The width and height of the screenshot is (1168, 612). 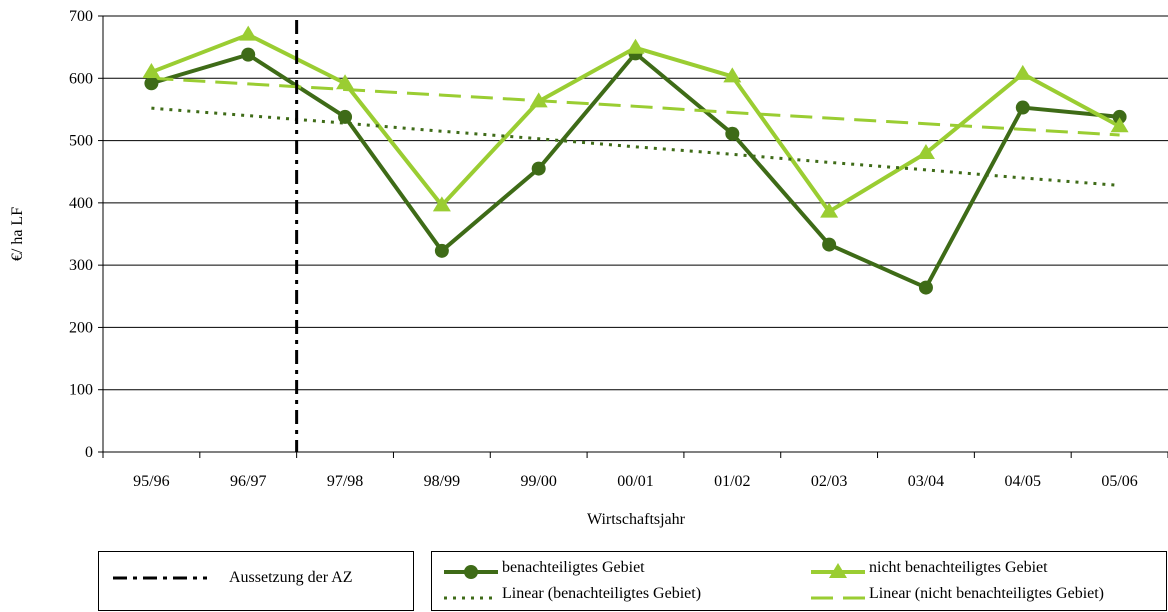 What do you see at coordinates (81, 390) in the screenshot?
I see `y-tick-label: 100` at bounding box center [81, 390].